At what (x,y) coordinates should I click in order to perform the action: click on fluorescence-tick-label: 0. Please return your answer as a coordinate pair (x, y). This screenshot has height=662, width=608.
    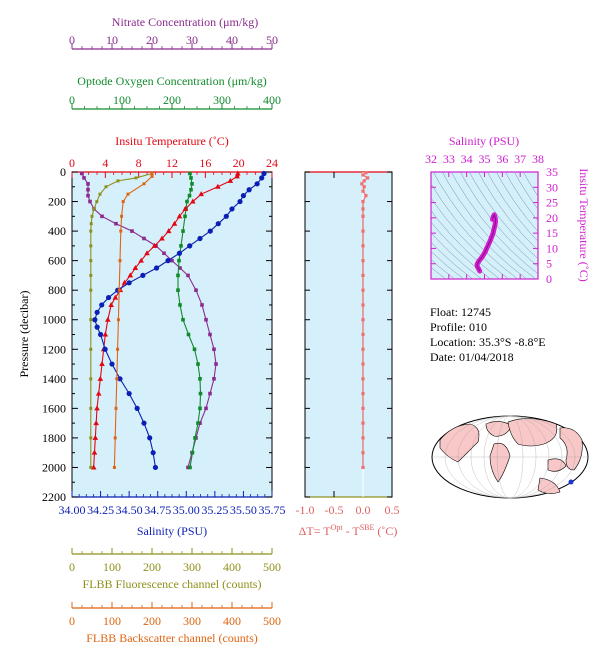
    Looking at the image, I should click on (72, 567).